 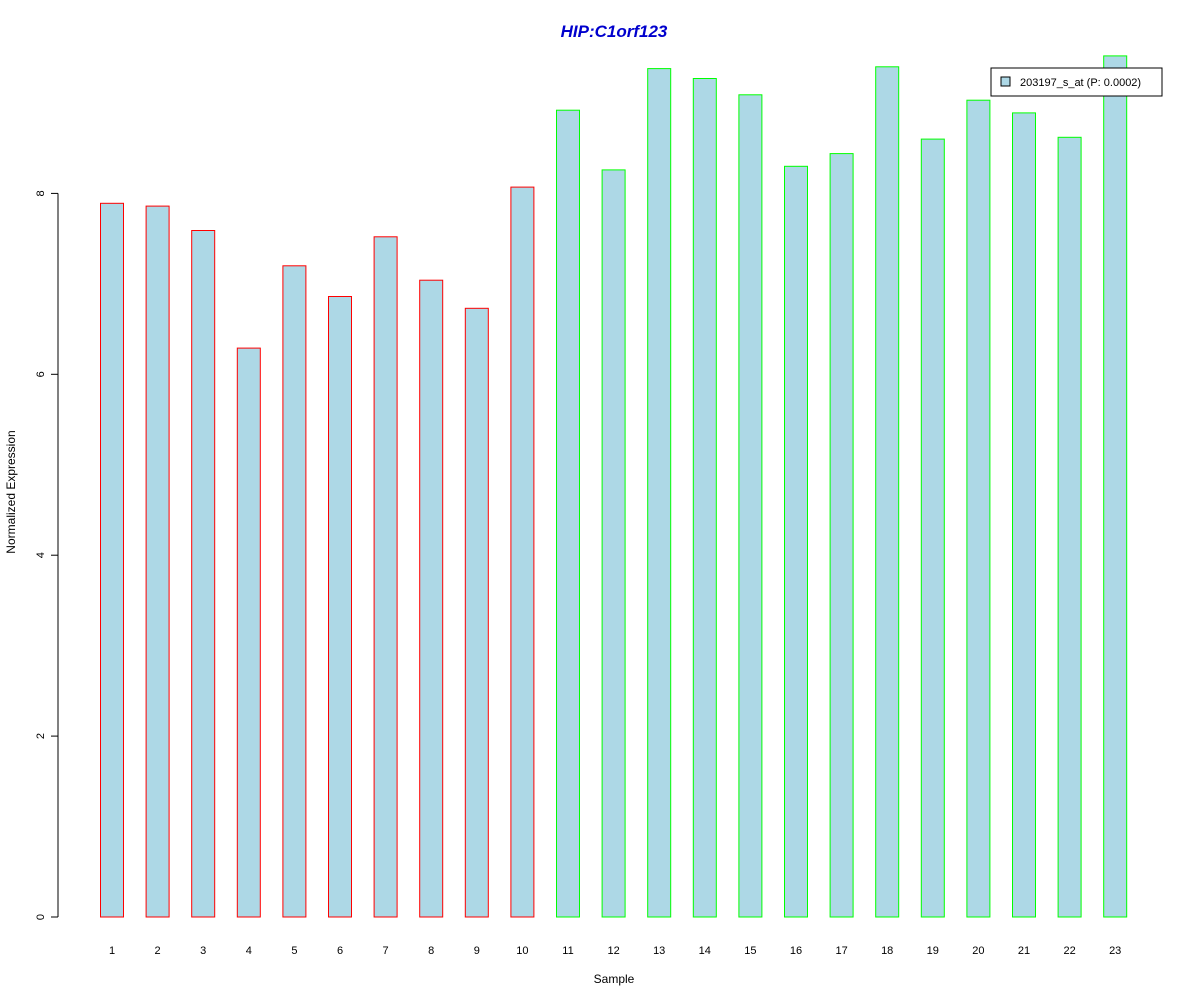 I want to click on legend-box, so click(x=1076, y=82).